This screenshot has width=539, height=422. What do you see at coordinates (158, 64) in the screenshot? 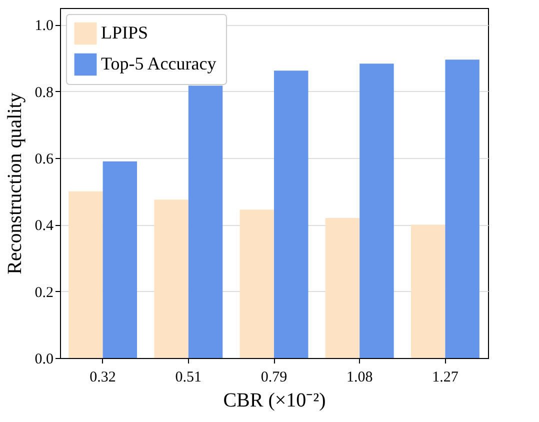
I see `legend-label: Top-5 Accuracy` at bounding box center [158, 64].